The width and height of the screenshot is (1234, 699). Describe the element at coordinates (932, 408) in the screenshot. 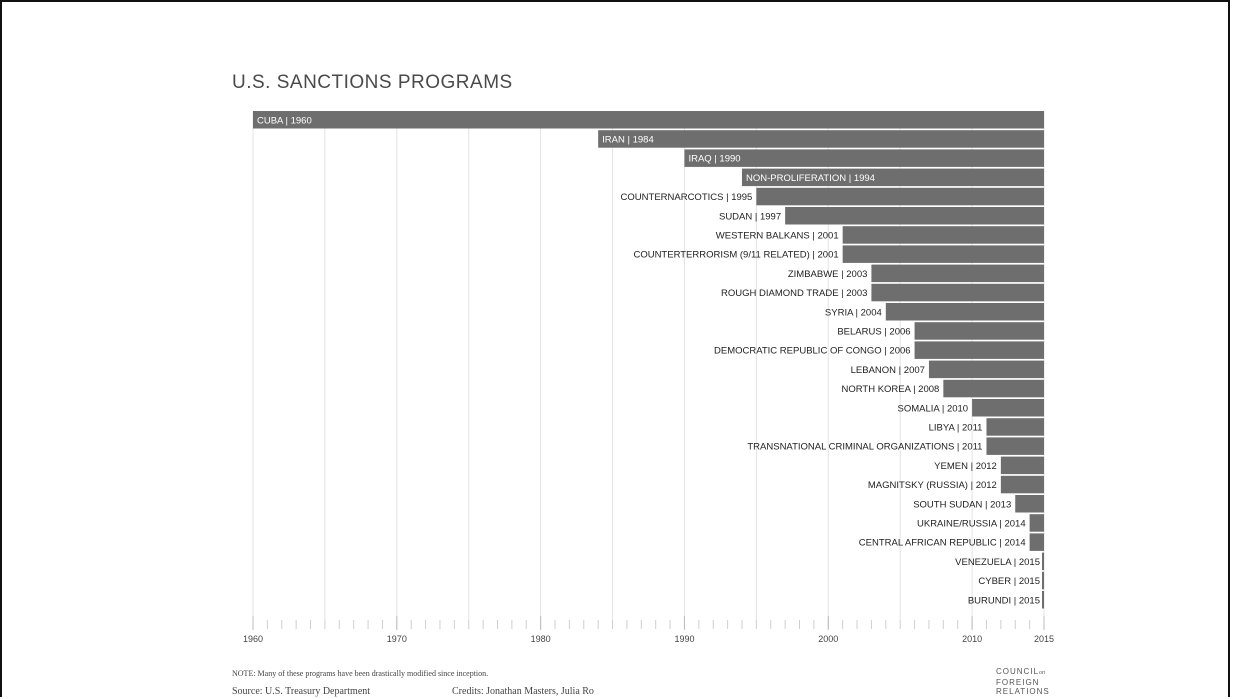

I see `bar-label: SOMALIA | 2010` at that location.